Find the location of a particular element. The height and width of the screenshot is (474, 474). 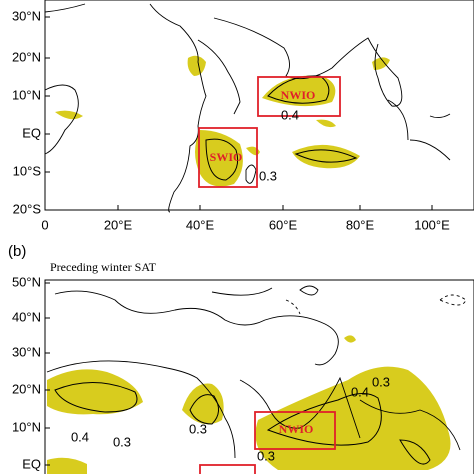

y-tick-label: 10°S is located at coordinates (27, 170).